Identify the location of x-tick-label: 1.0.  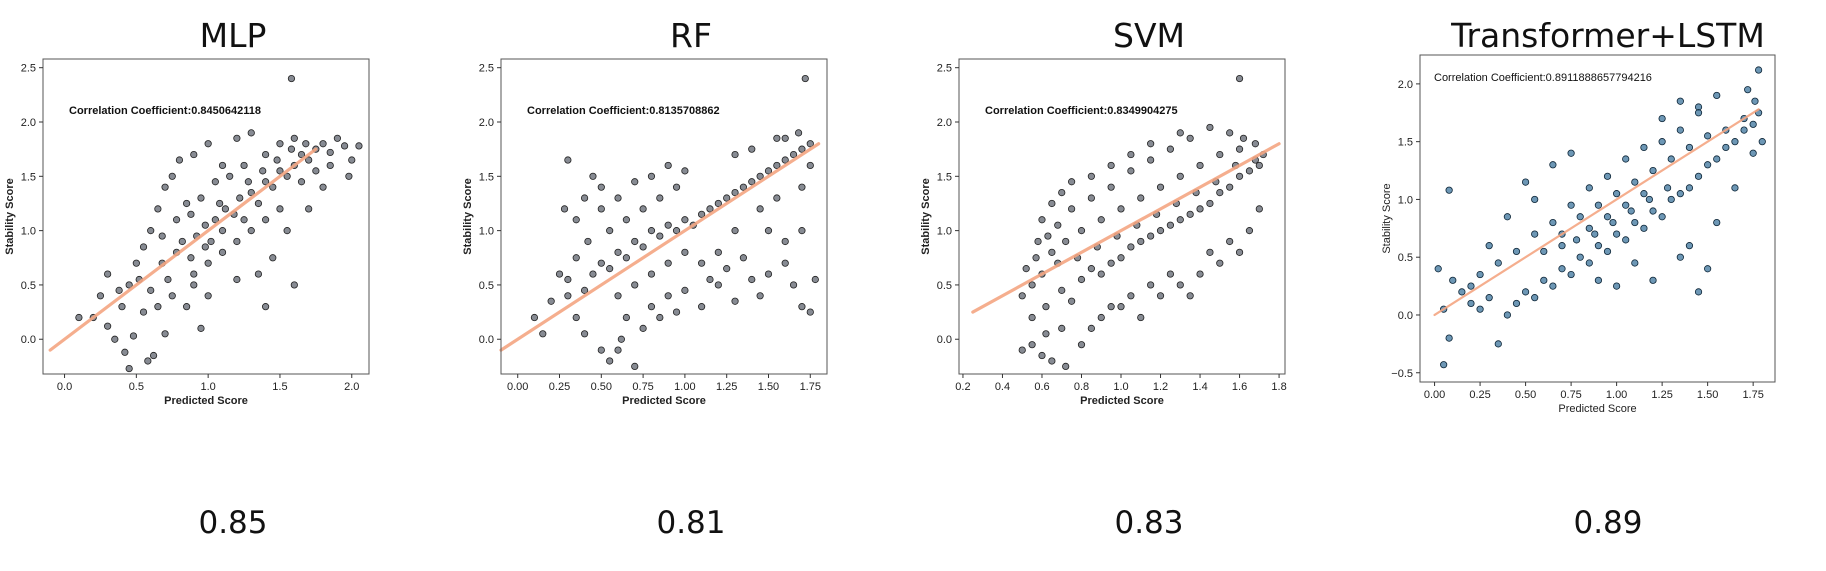
(208, 387).